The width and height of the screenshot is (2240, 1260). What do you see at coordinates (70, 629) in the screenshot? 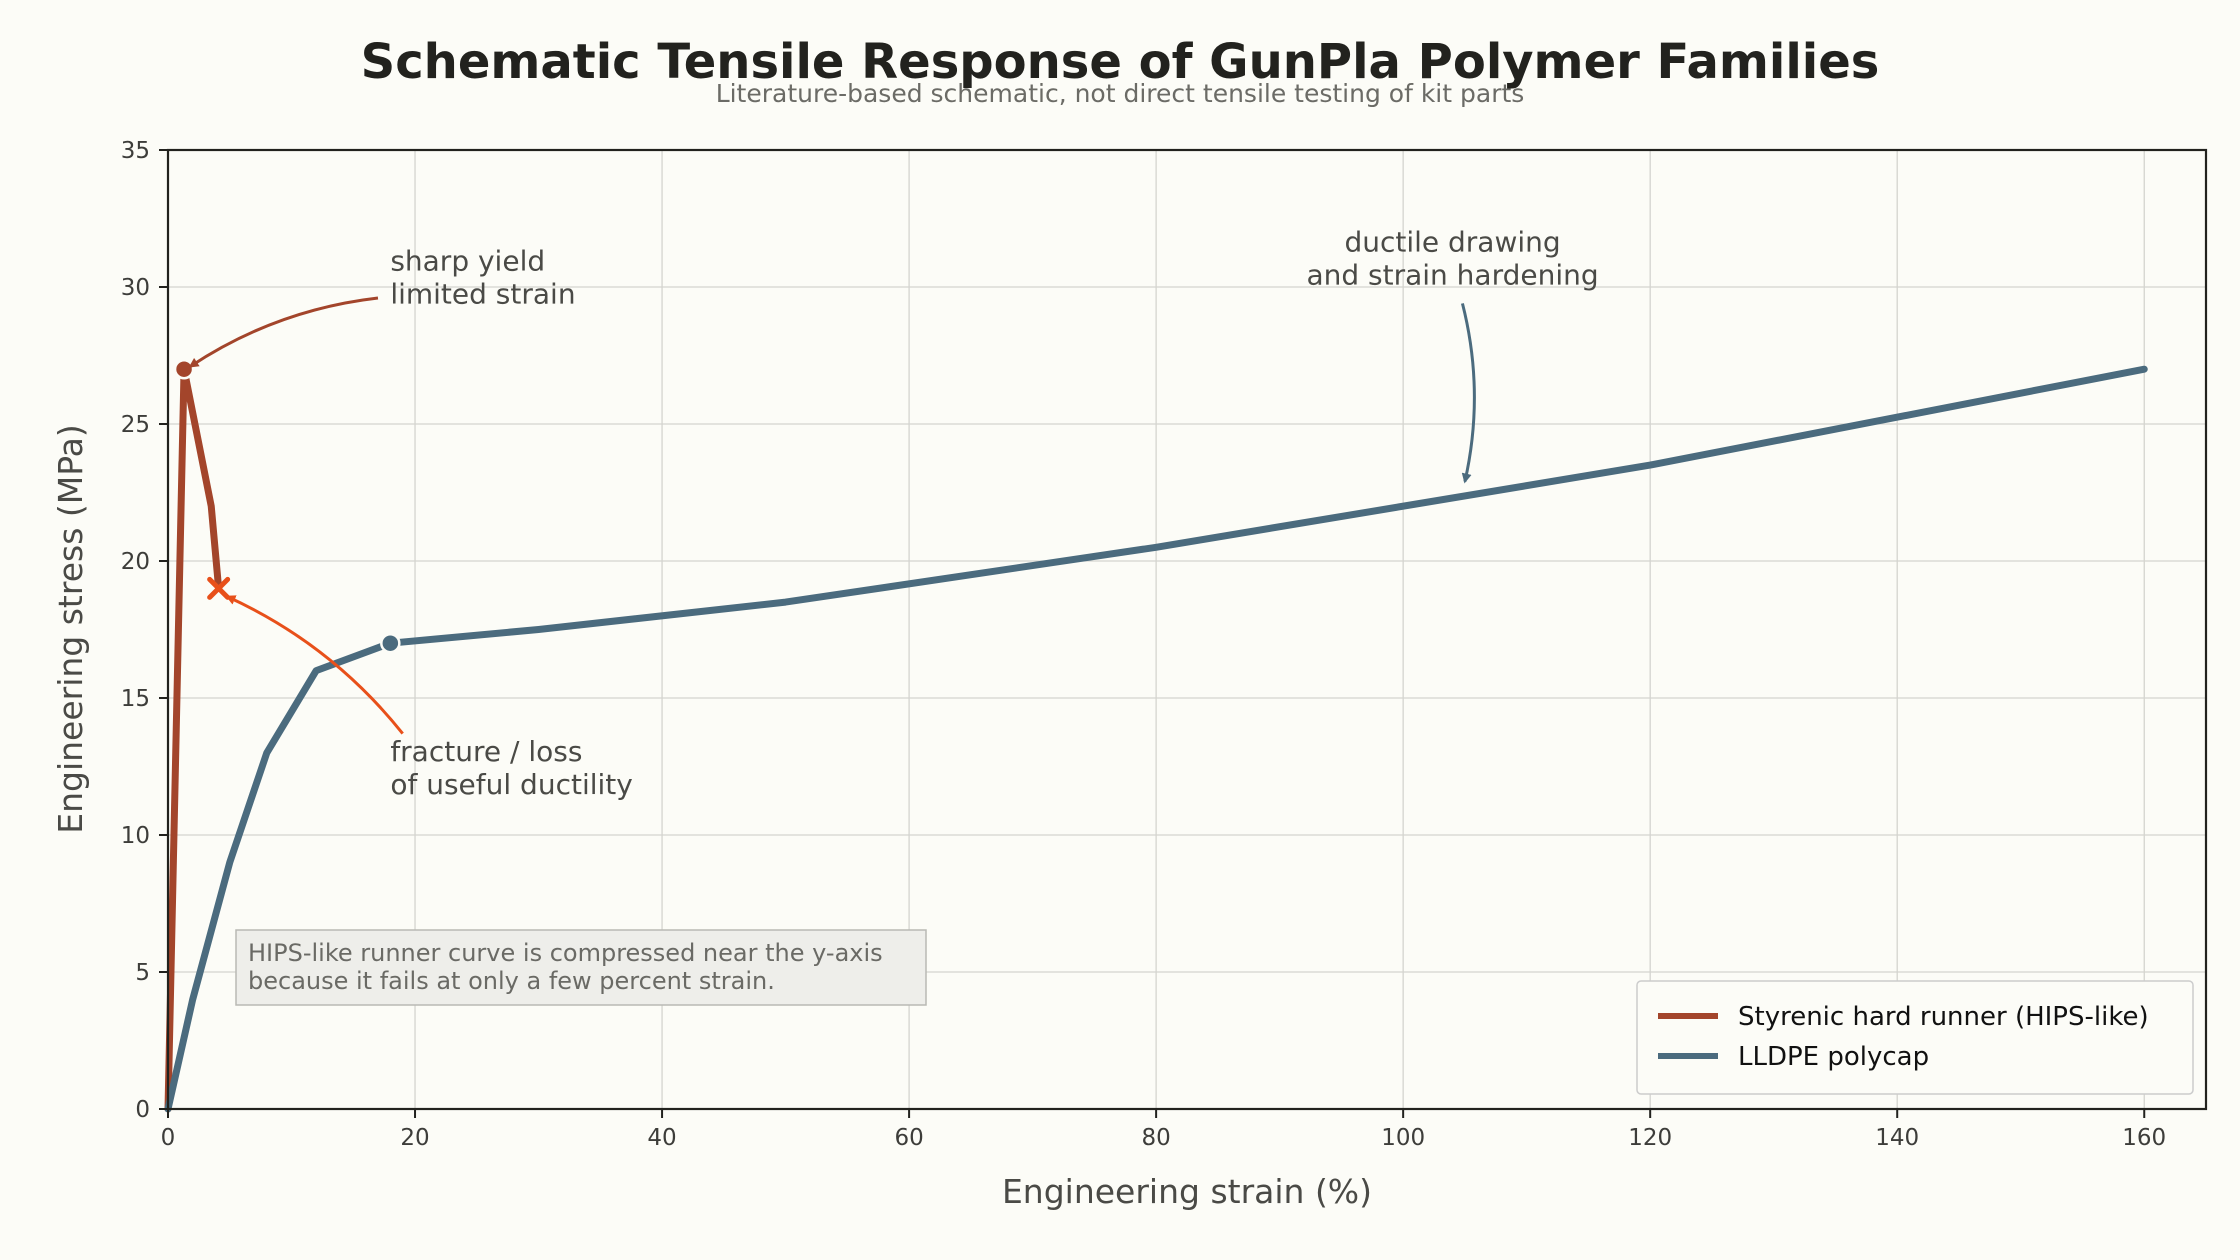
I see `y-axis-label: Engineering stress (MPa)` at bounding box center [70, 629].